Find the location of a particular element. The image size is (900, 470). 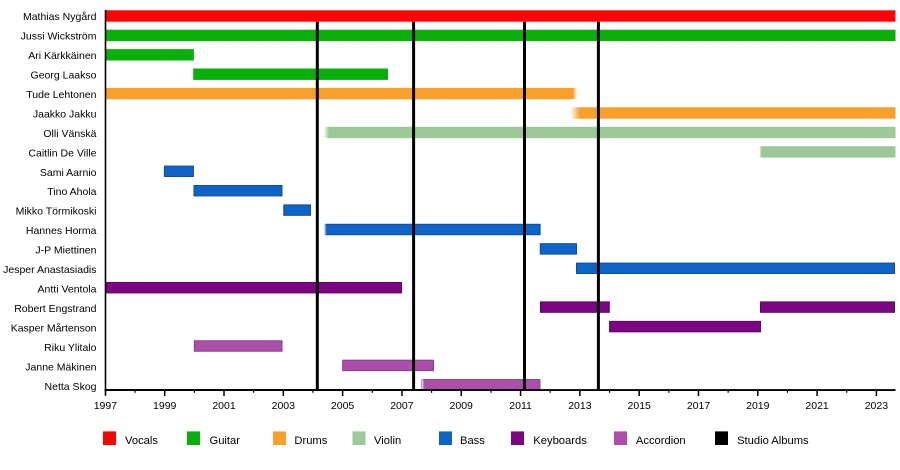

svg-text: Guitar is located at coordinates (225, 441).